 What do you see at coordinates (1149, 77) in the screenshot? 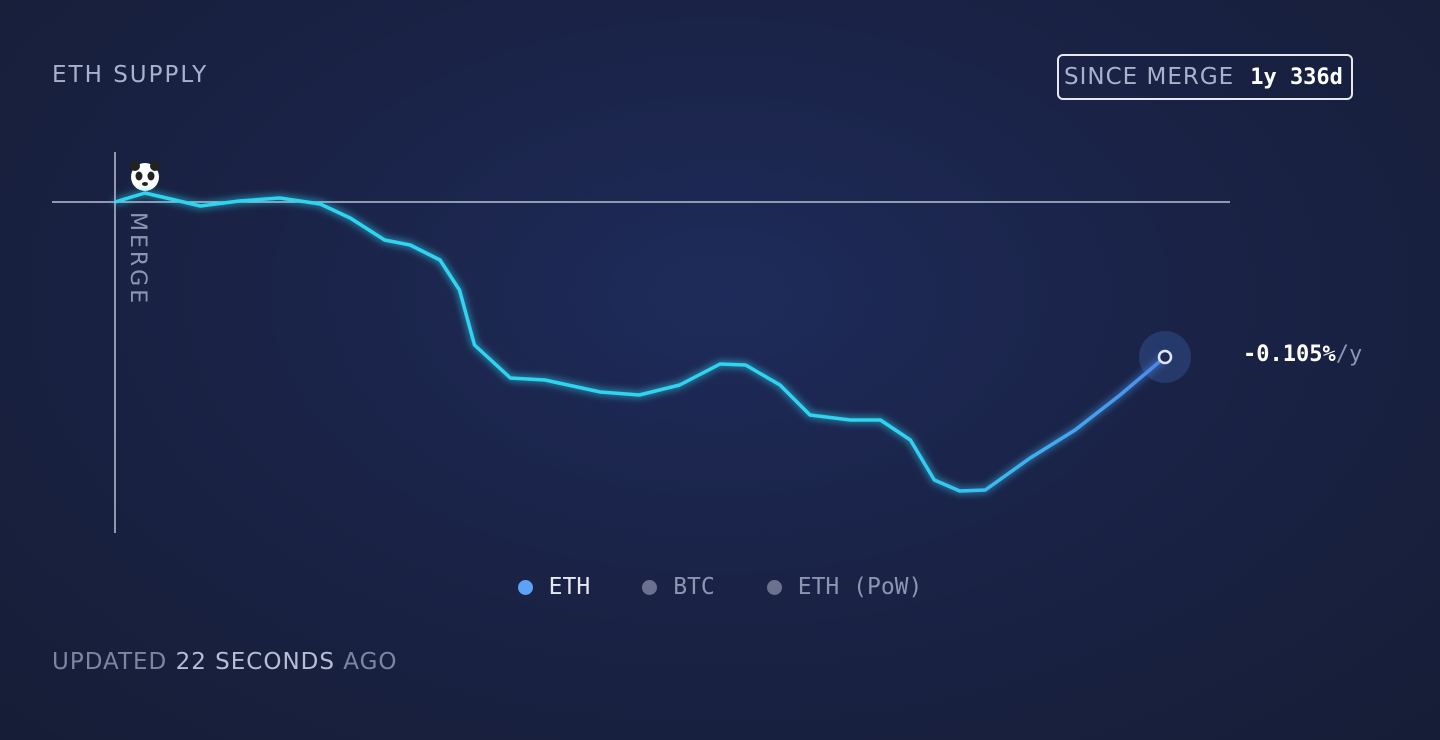
I see `time-frame-label: SINCE MERGE` at bounding box center [1149, 77].